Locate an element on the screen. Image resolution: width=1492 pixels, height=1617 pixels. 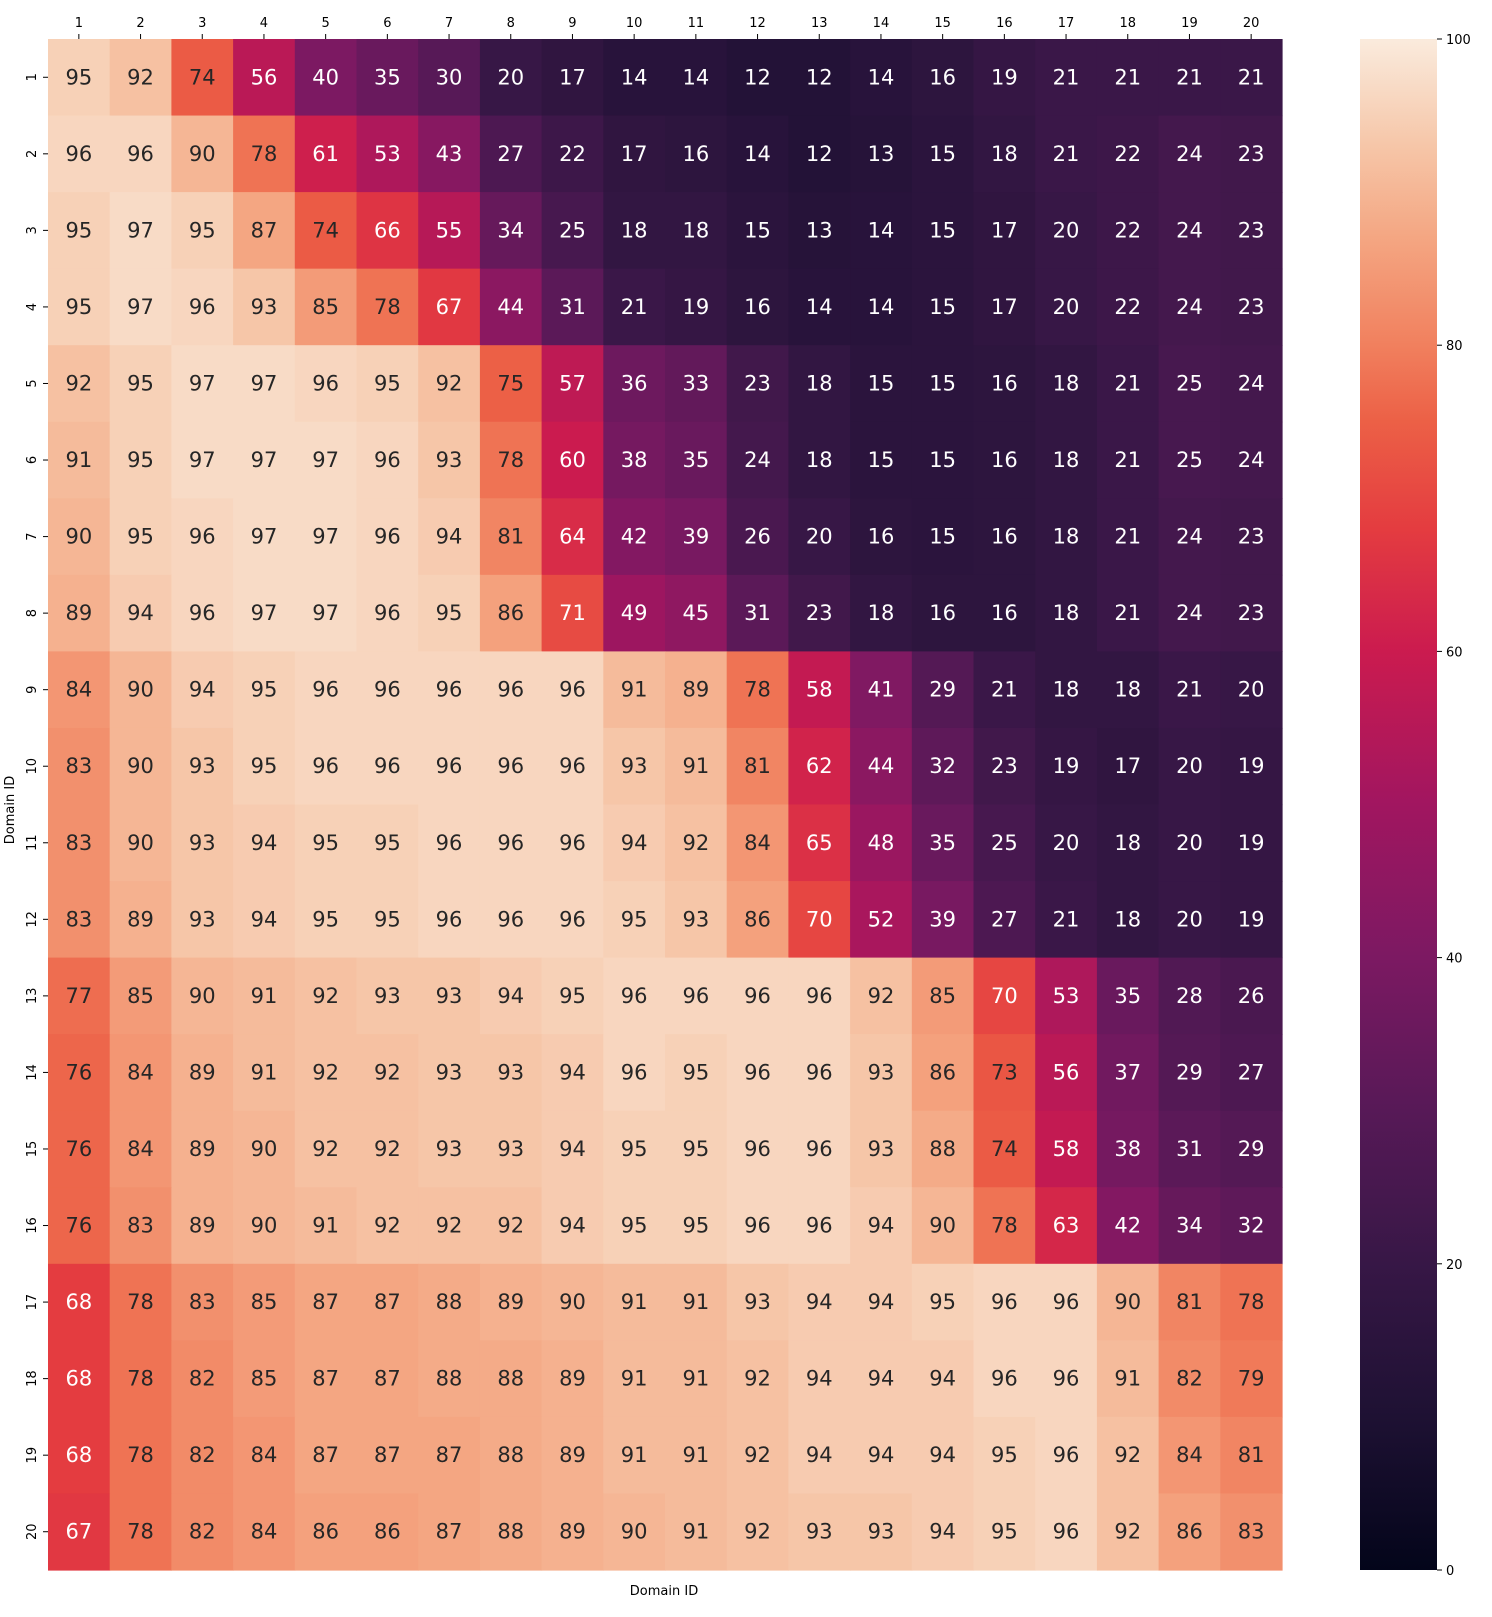
heatmap-cell-label: 32 is located at coordinates (1251, 1226).